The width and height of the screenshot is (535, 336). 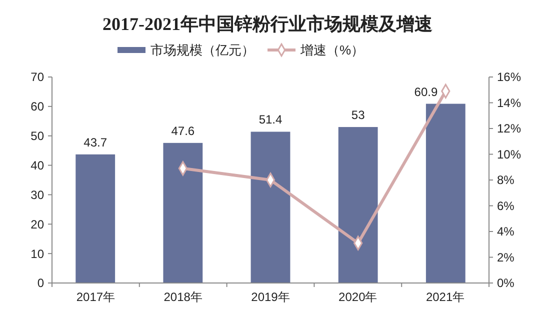 I want to click on y-tick-label: 30, so click(x=37, y=195).